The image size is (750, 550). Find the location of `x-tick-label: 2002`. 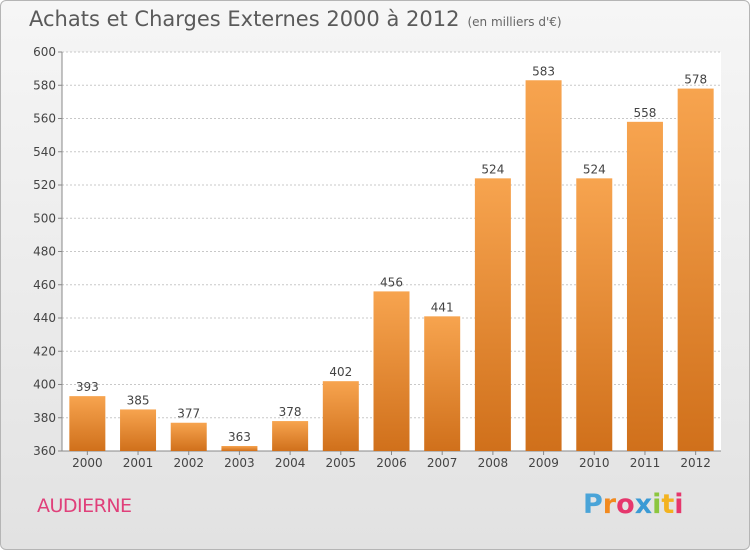

x-tick-label: 2002 is located at coordinates (188, 463).